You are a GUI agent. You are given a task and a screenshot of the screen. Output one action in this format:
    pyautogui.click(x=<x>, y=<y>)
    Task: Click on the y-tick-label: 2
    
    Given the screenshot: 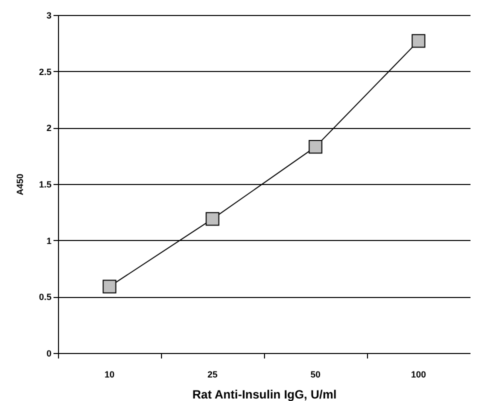 What is the action you would take?
    pyautogui.click(x=49, y=128)
    